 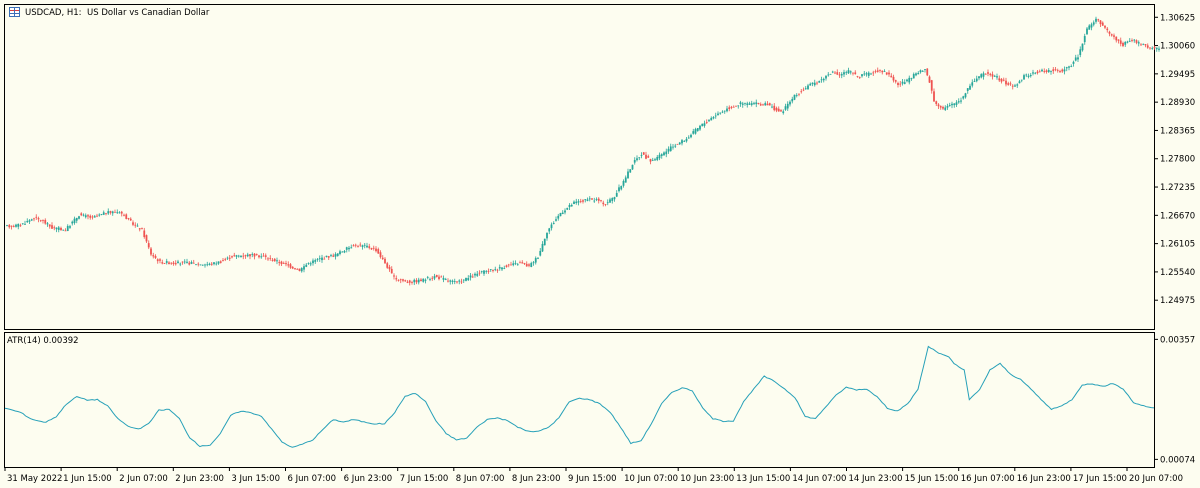 What do you see at coordinates (819, 479) in the screenshot?
I see `time-tick-label: 14 Jun 07:00` at bounding box center [819, 479].